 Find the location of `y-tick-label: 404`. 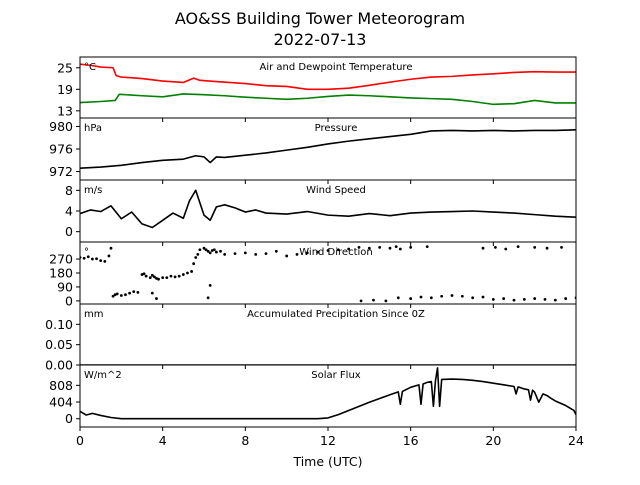

y-tick-label: 404 is located at coordinates (61, 402).